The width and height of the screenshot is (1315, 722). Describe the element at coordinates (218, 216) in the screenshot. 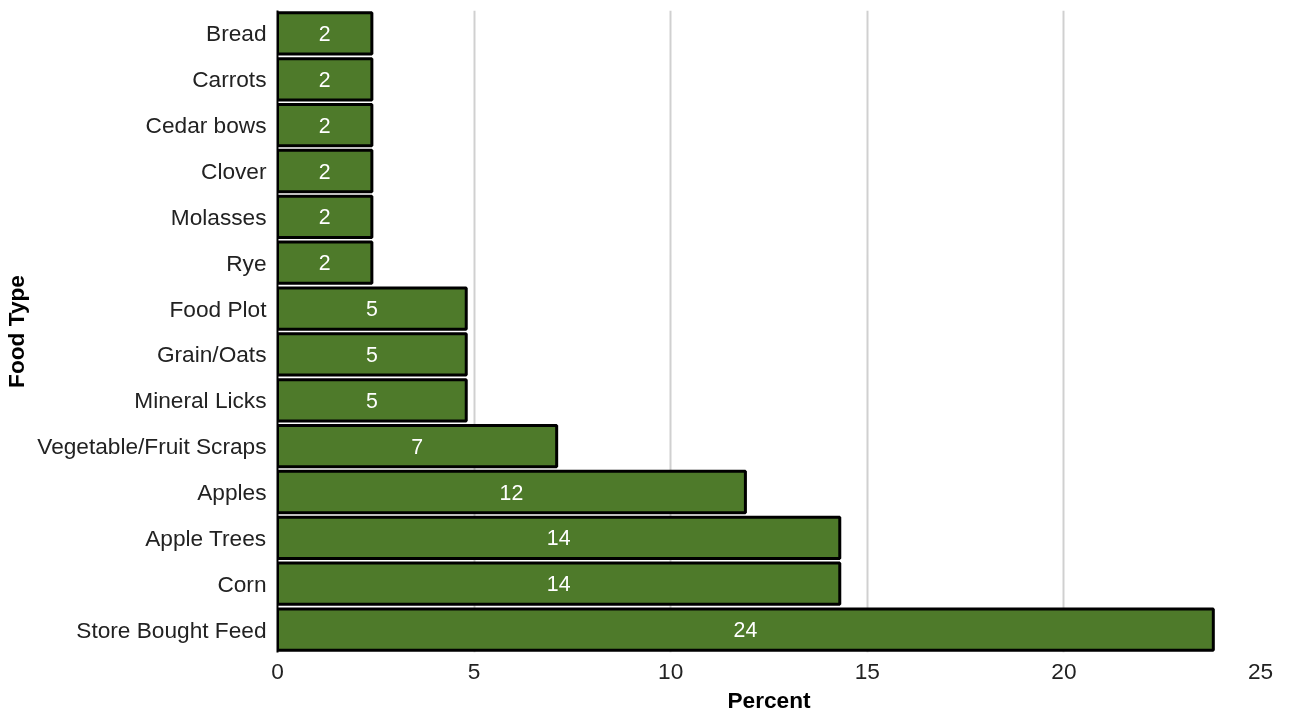

I see `y-tick-label: Molasses` at that location.